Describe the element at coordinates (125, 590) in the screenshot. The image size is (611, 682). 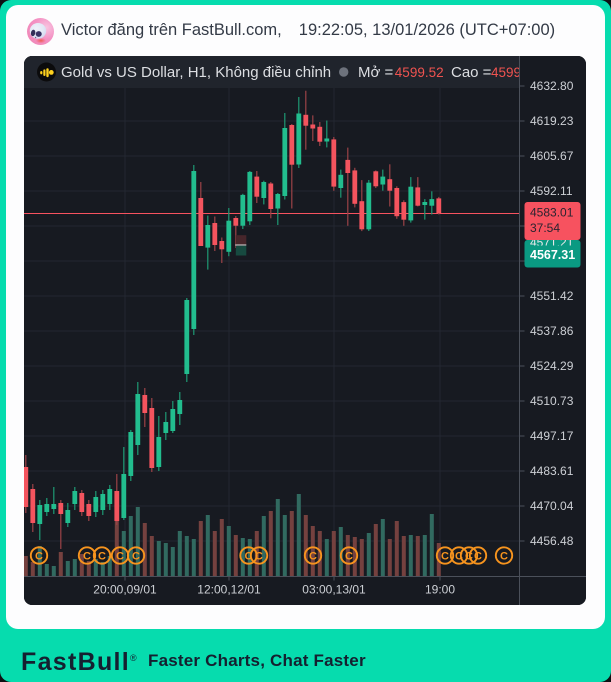
I see `svg-text: 20:00,09/01` at that location.